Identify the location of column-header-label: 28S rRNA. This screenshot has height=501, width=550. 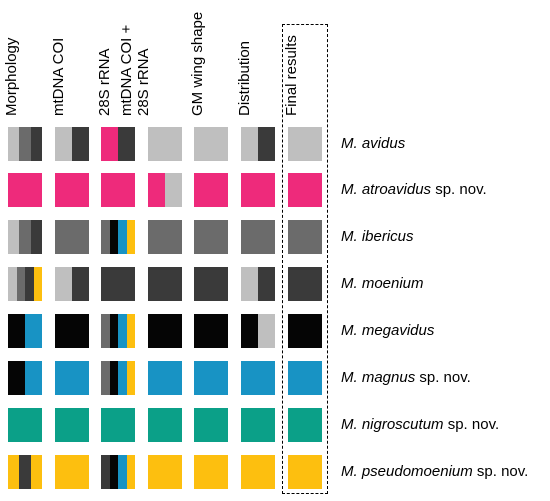
(104, 82).